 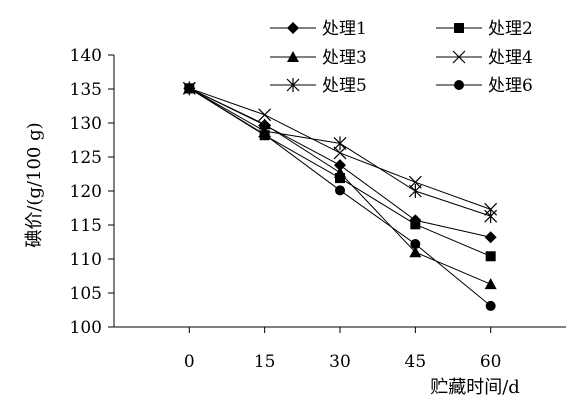 What do you see at coordinates (344, 29) in the screenshot?
I see `legend-label: 处理1` at bounding box center [344, 29].